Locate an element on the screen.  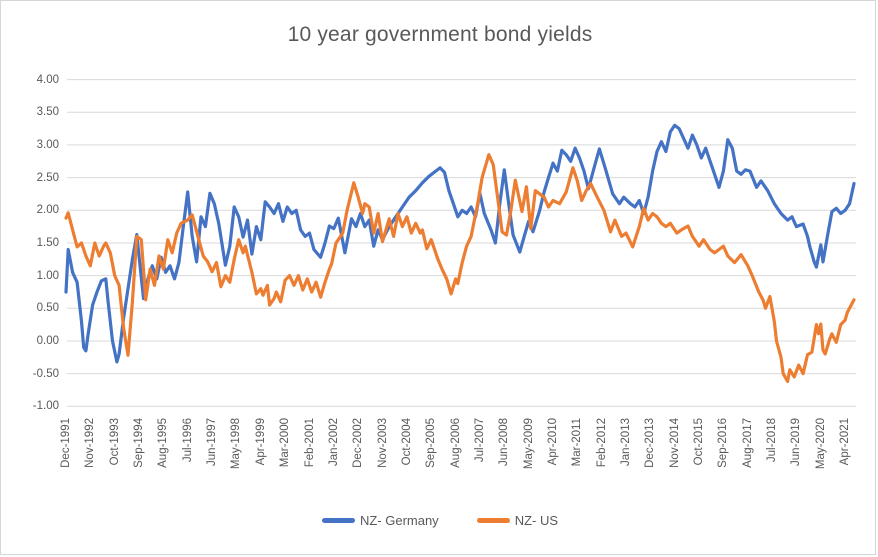
legend-line-swatch-germany is located at coordinates (338, 520).